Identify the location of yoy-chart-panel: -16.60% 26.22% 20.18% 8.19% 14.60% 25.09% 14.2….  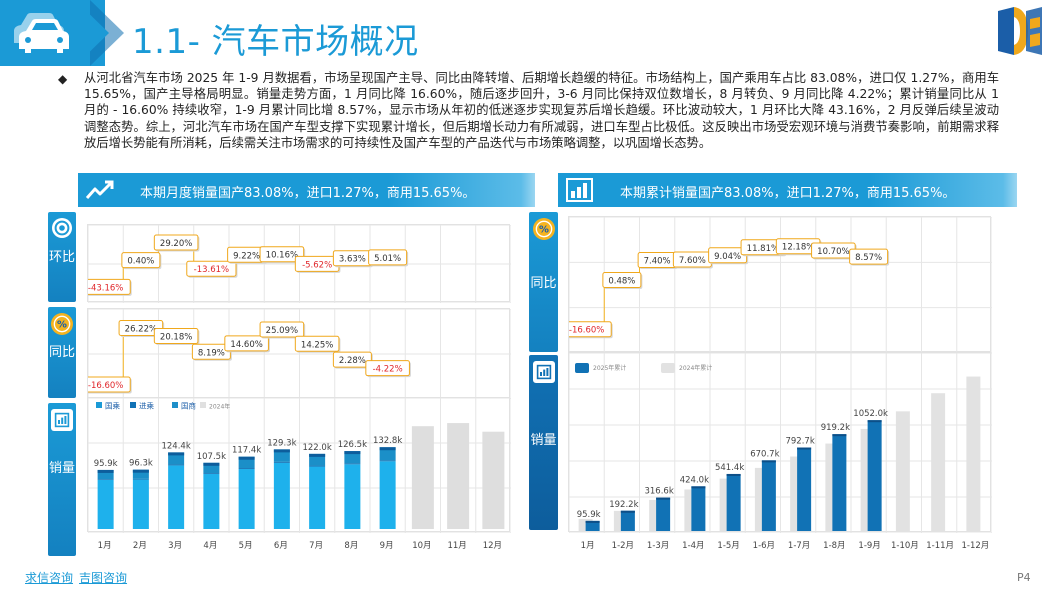
(296, 354).